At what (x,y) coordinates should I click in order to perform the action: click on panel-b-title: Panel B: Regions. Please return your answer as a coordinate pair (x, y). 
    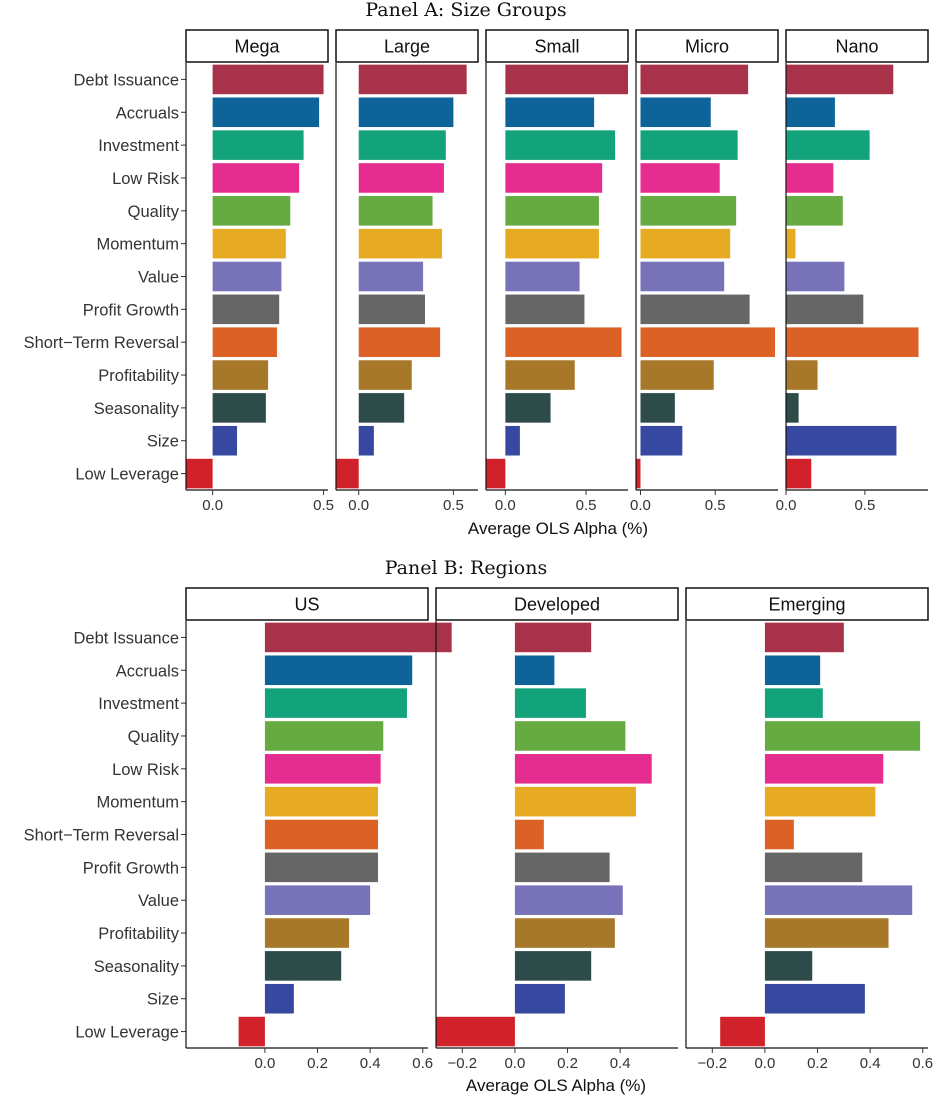
    Looking at the image, I should click on (466, 568).